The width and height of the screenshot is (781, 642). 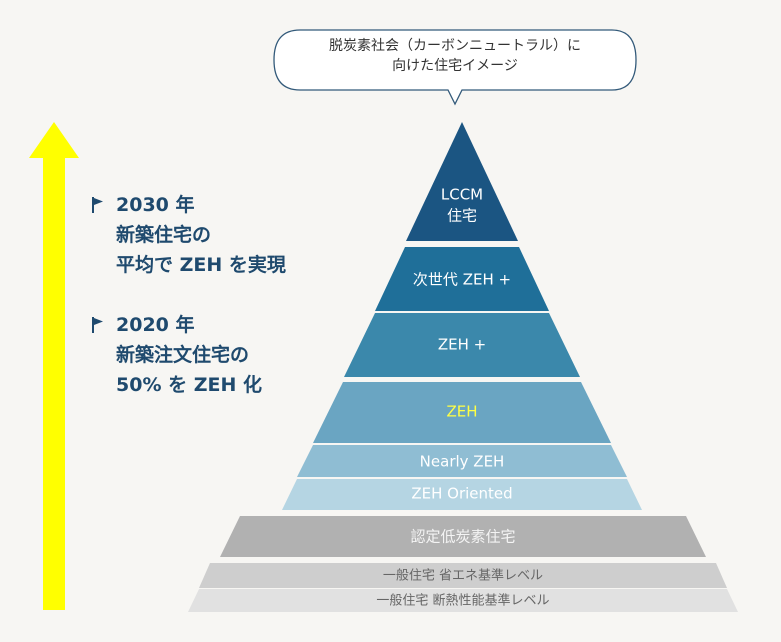 What do you see at coordinates (189, 385) in the screenshot?
I see `milestone-2020-line-3: 50% を ZEH 化` at bounding box center [189, 385].